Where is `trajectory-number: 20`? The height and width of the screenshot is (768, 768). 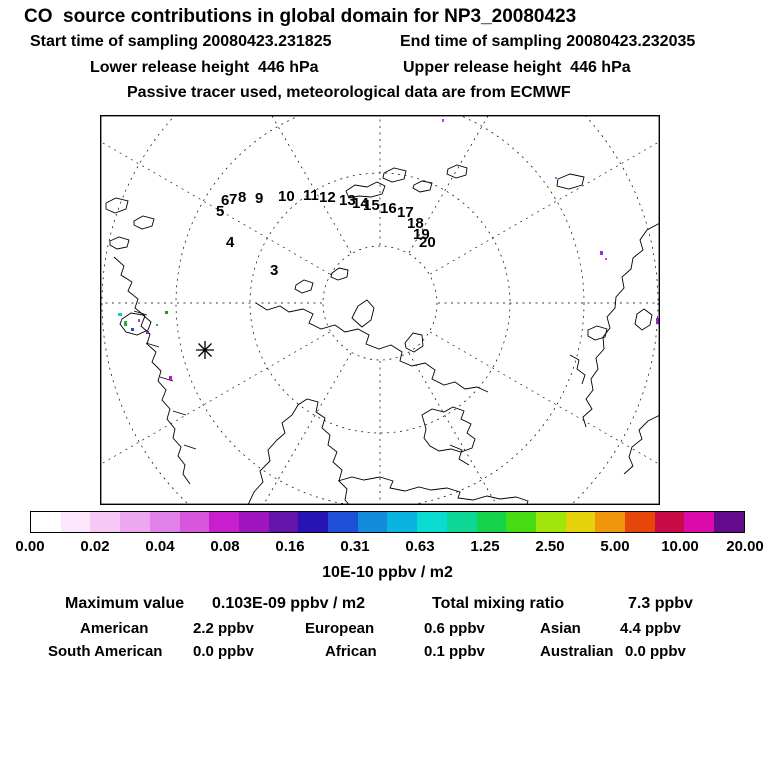 trajectory-number: 20 is located at coordinates (427, 242).